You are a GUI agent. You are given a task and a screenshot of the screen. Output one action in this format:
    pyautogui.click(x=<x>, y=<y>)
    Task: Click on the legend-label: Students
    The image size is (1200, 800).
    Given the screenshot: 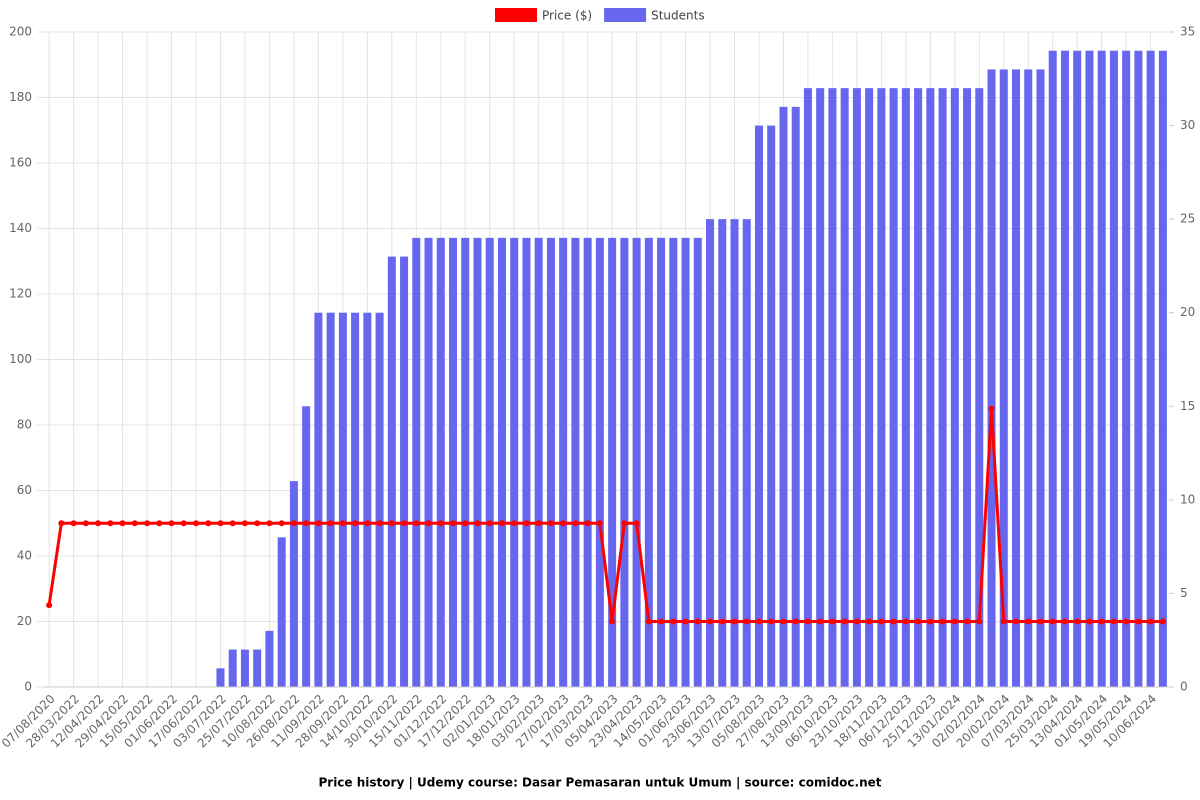 What is the action you would take?
    pyautogui.click(x=678, y=16)
    